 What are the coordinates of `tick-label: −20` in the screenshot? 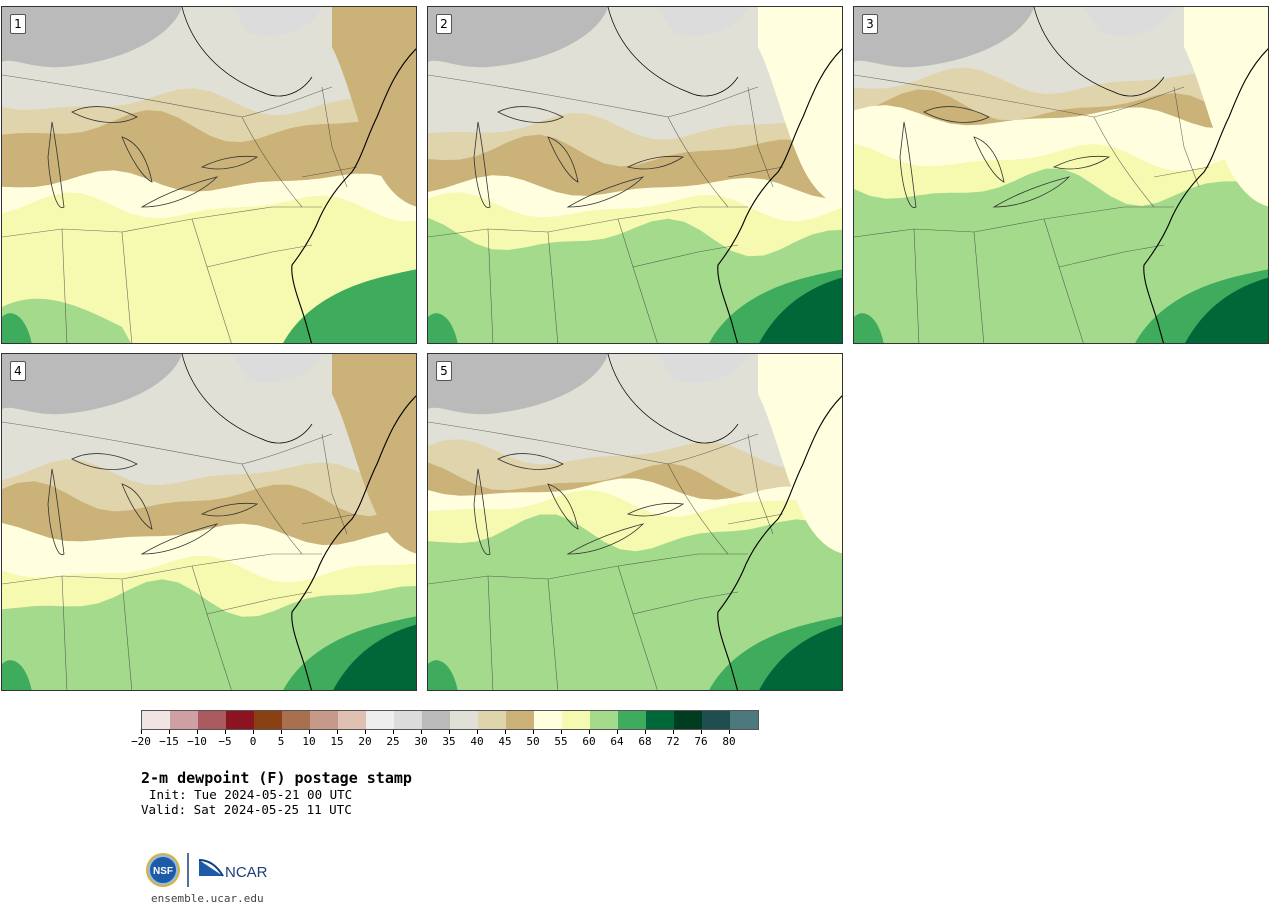 It's located at (141, 741).